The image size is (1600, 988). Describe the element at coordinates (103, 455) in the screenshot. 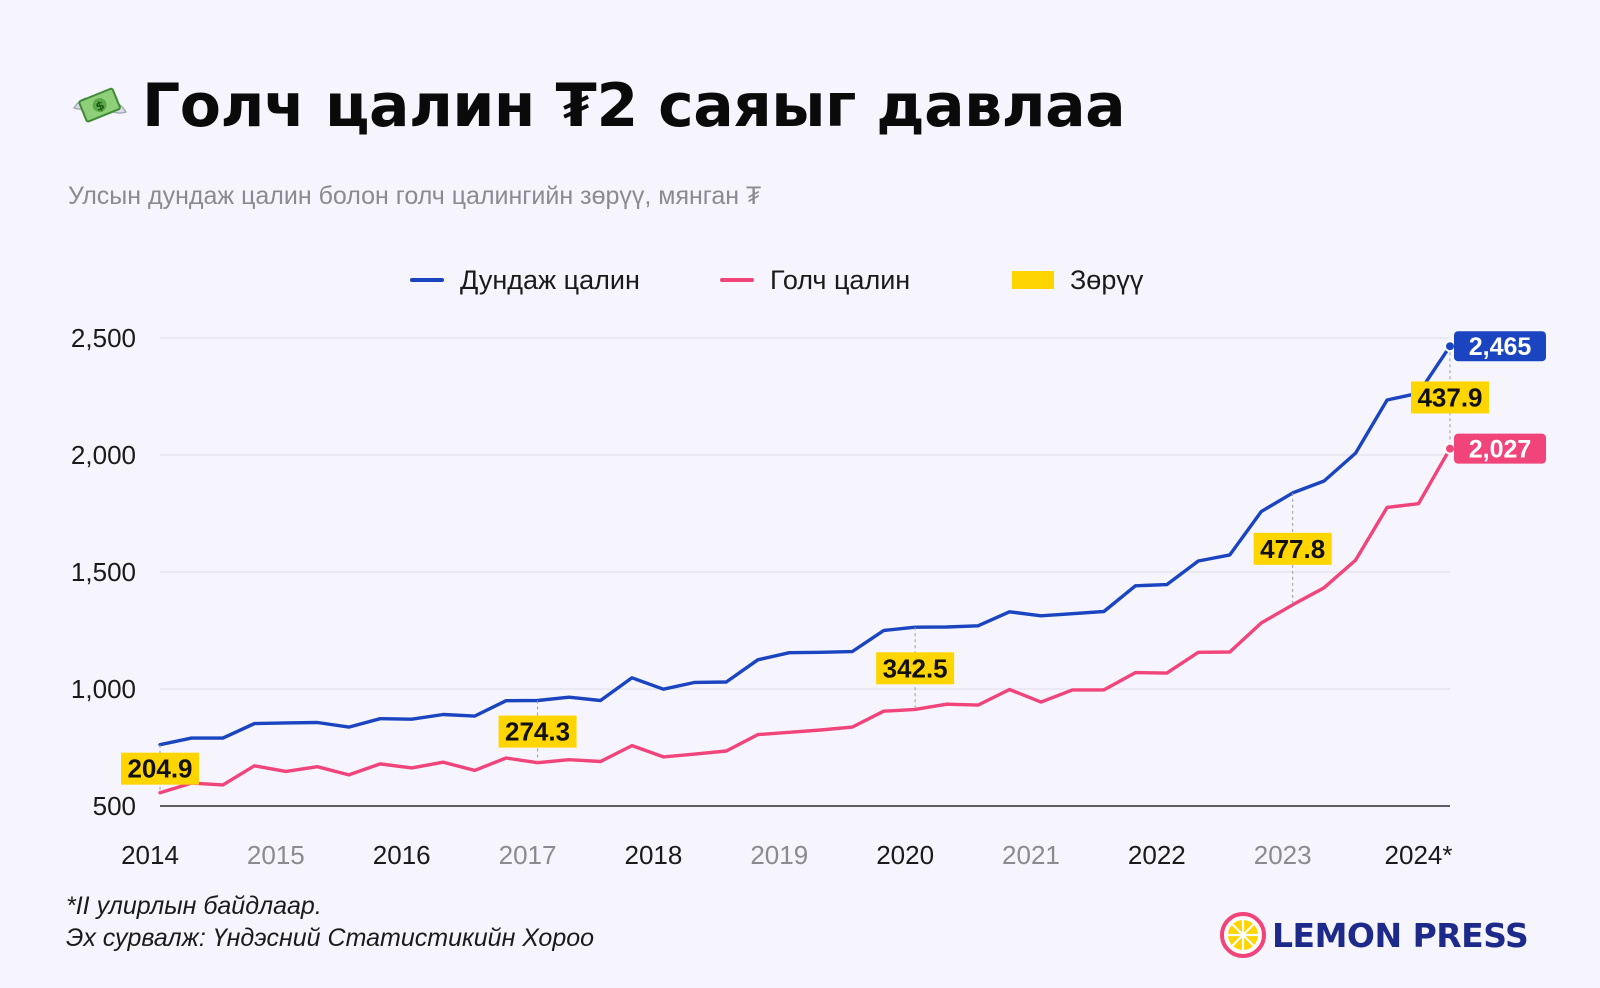

I see `y-tick-label: 2,000` at that location.